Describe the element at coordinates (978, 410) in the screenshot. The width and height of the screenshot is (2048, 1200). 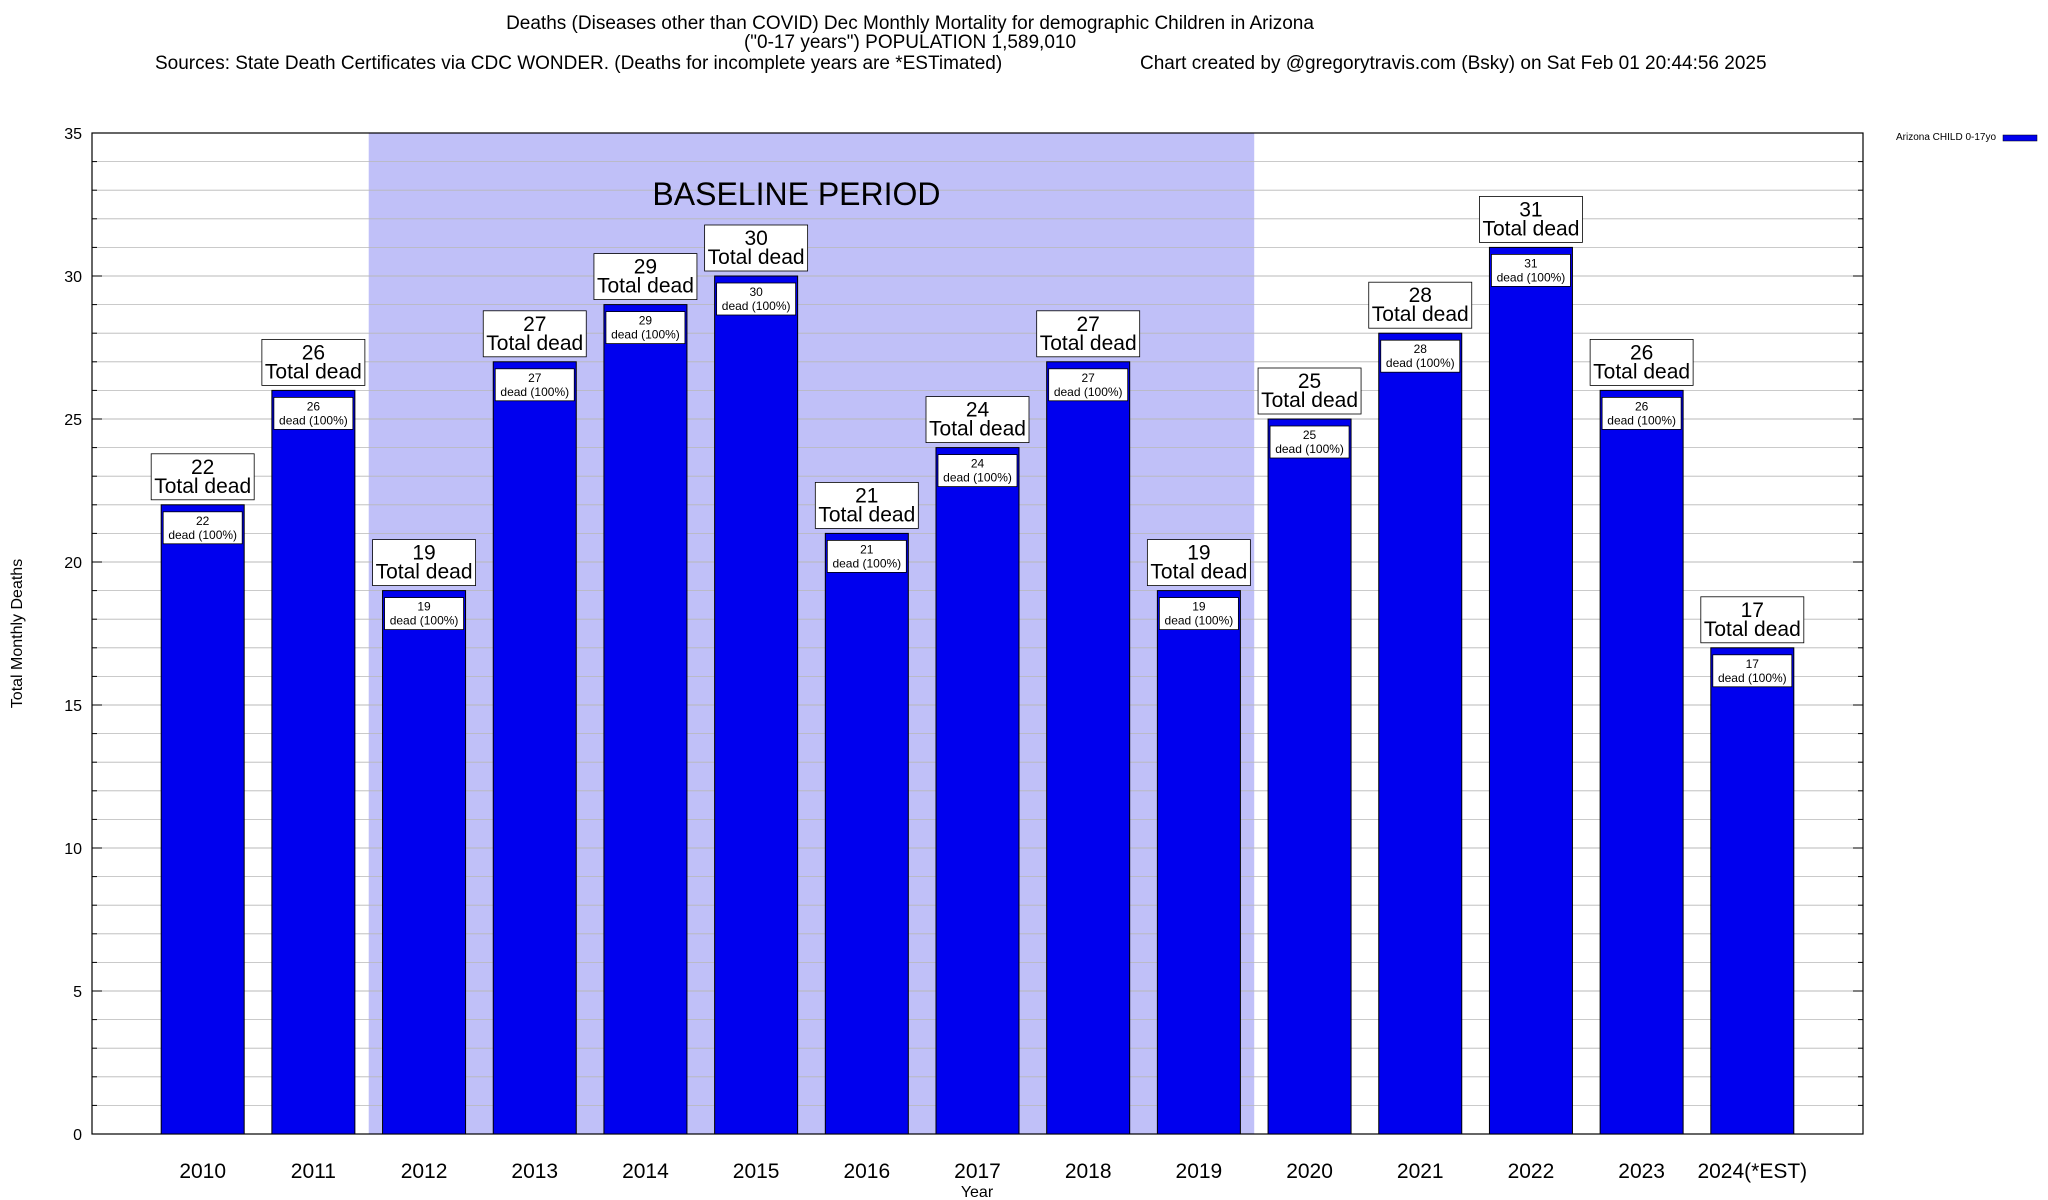
I see `bar-total-value: 24` at that location.